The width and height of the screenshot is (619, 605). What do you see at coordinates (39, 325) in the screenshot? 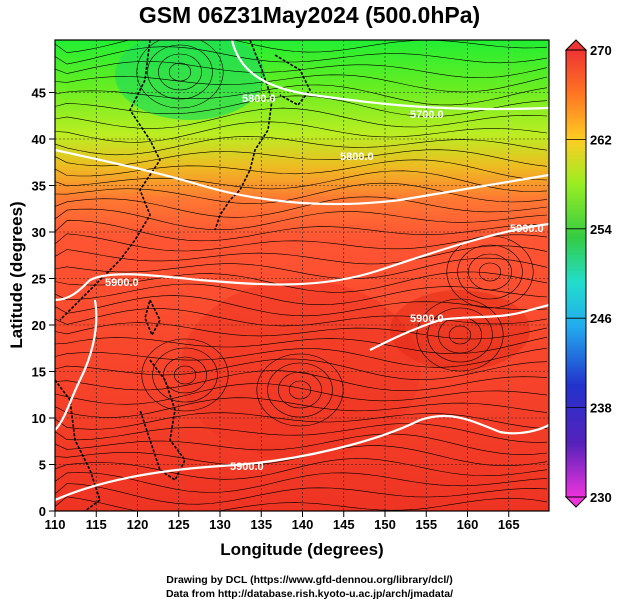
I see `y-tick-label: 20` at bounding box center [39, 325].